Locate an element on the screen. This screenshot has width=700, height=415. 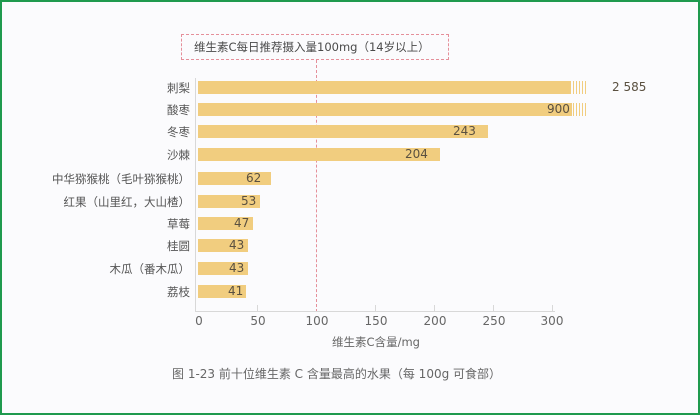
category-label: 中华猕猴桃（毛叶猕猴桃） is located at coordinates (121, 179).